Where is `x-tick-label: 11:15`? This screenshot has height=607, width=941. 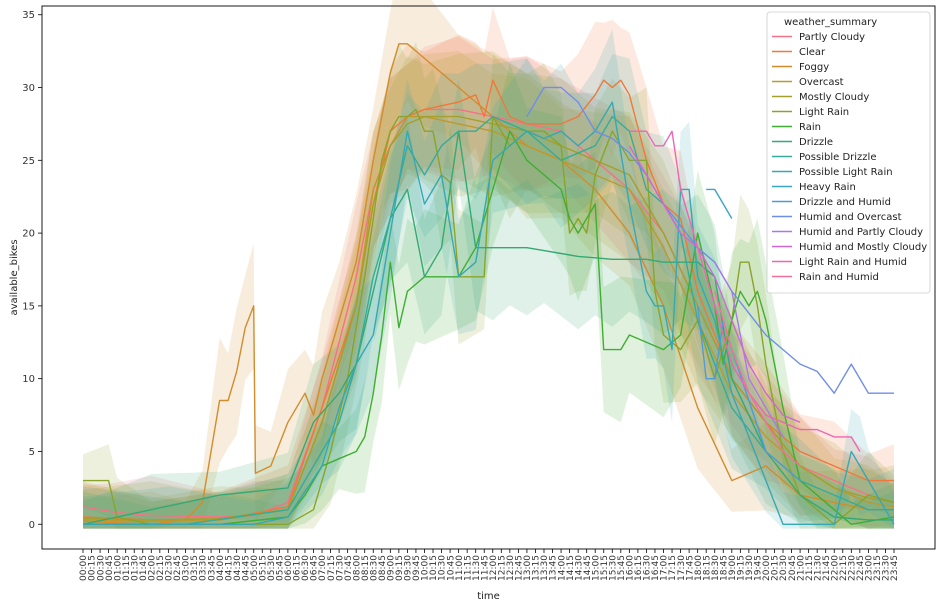
x-tick-label: 11:15 is located at coordinates (468, 568).